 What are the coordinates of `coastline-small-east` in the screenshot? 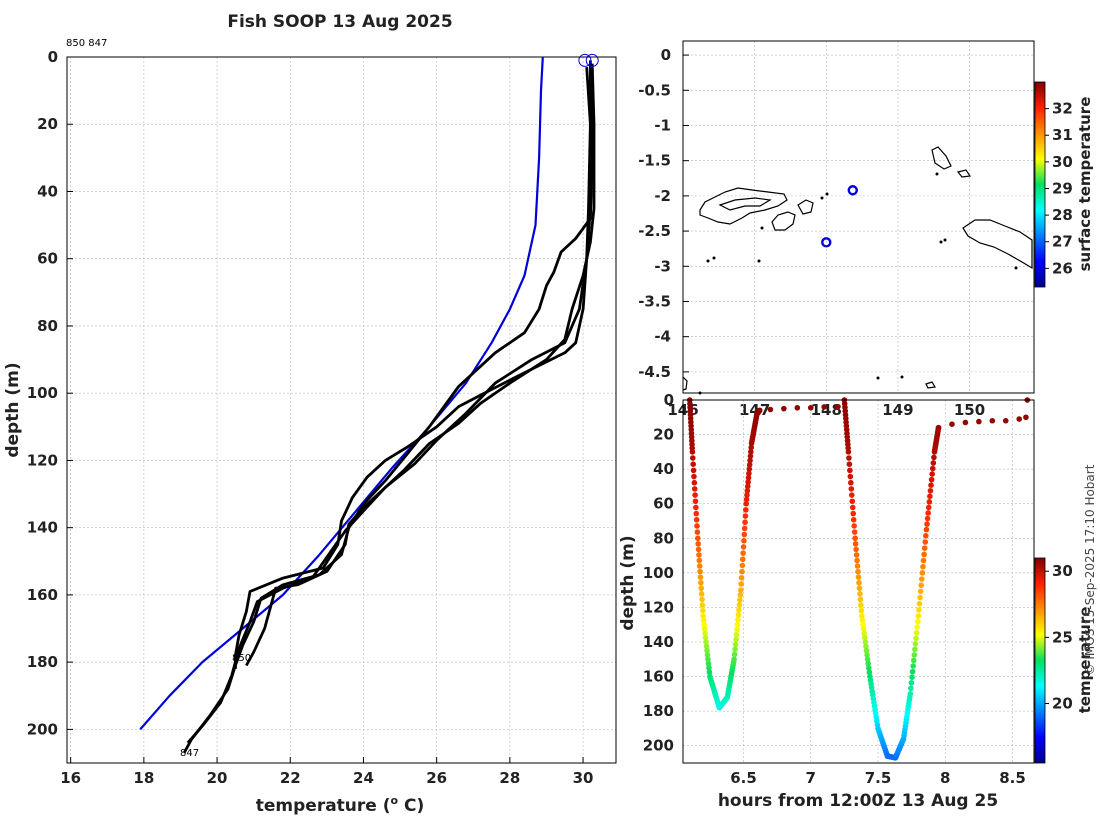 It's located at (964, 173).